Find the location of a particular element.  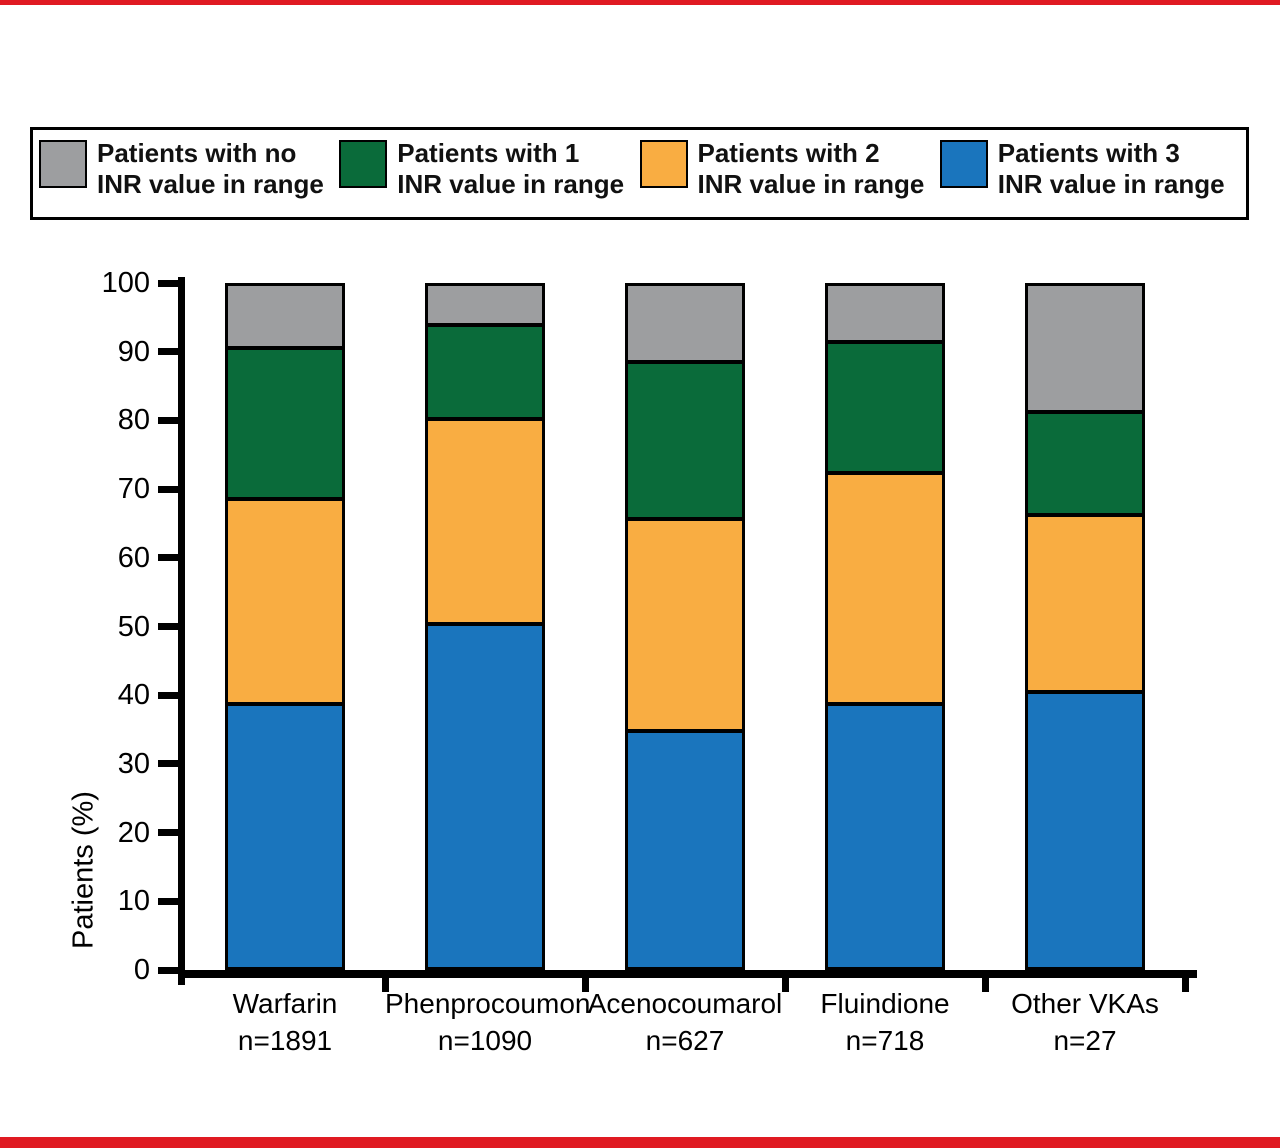

legend-label-one-inr: Patients with 1 INR value in range is located at coordinates (510, 169).